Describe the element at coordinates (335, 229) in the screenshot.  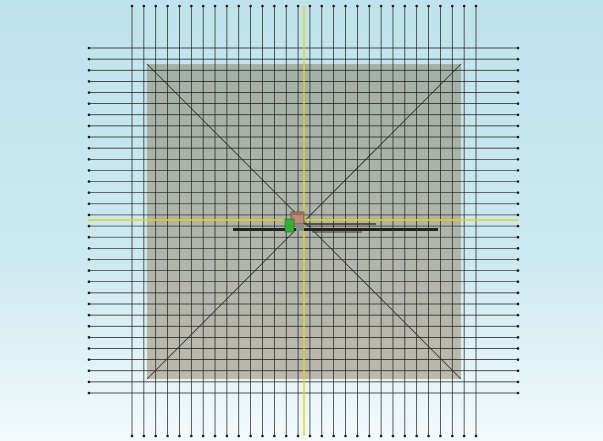
I see `long-beam` at that location.